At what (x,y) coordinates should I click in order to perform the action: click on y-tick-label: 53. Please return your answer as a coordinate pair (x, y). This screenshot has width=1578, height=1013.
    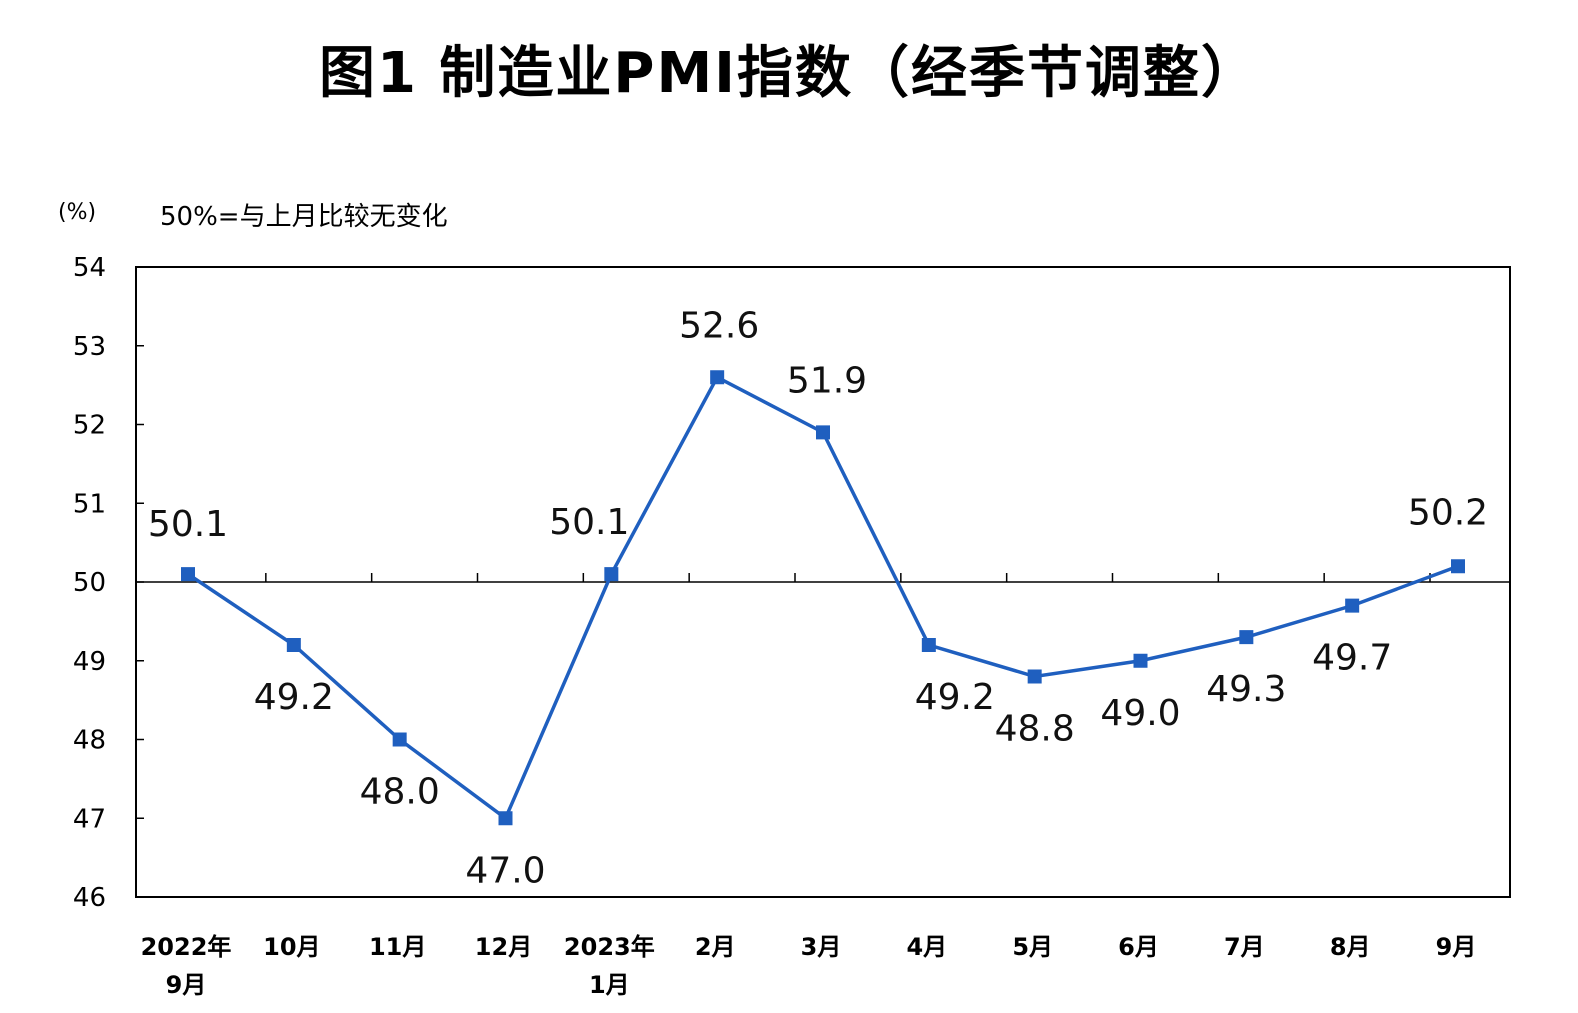
    Looking at the image, I should click on (89, 347).